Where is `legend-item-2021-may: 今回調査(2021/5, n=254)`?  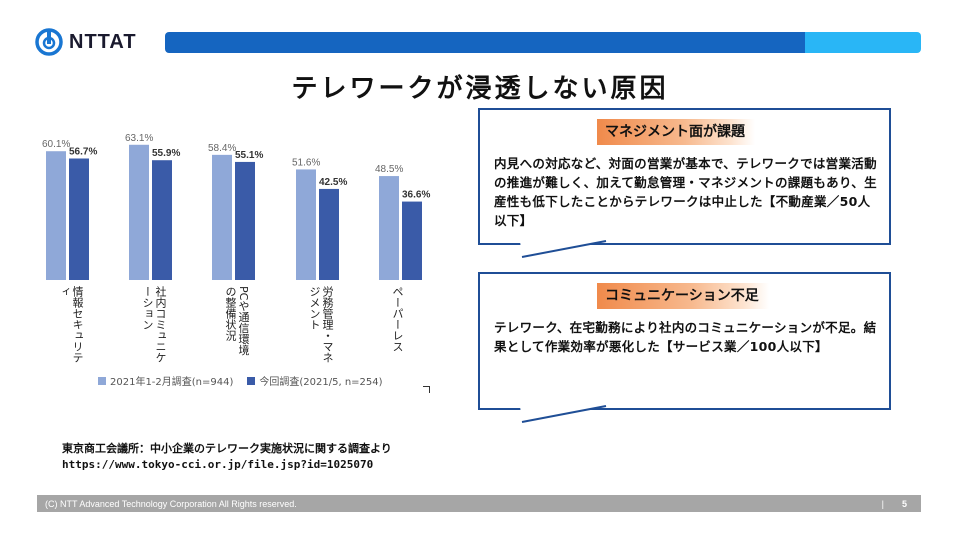 legend-item-2021-may: 今回調査(2021/5, n=254) is located at coordinates (315, 380).